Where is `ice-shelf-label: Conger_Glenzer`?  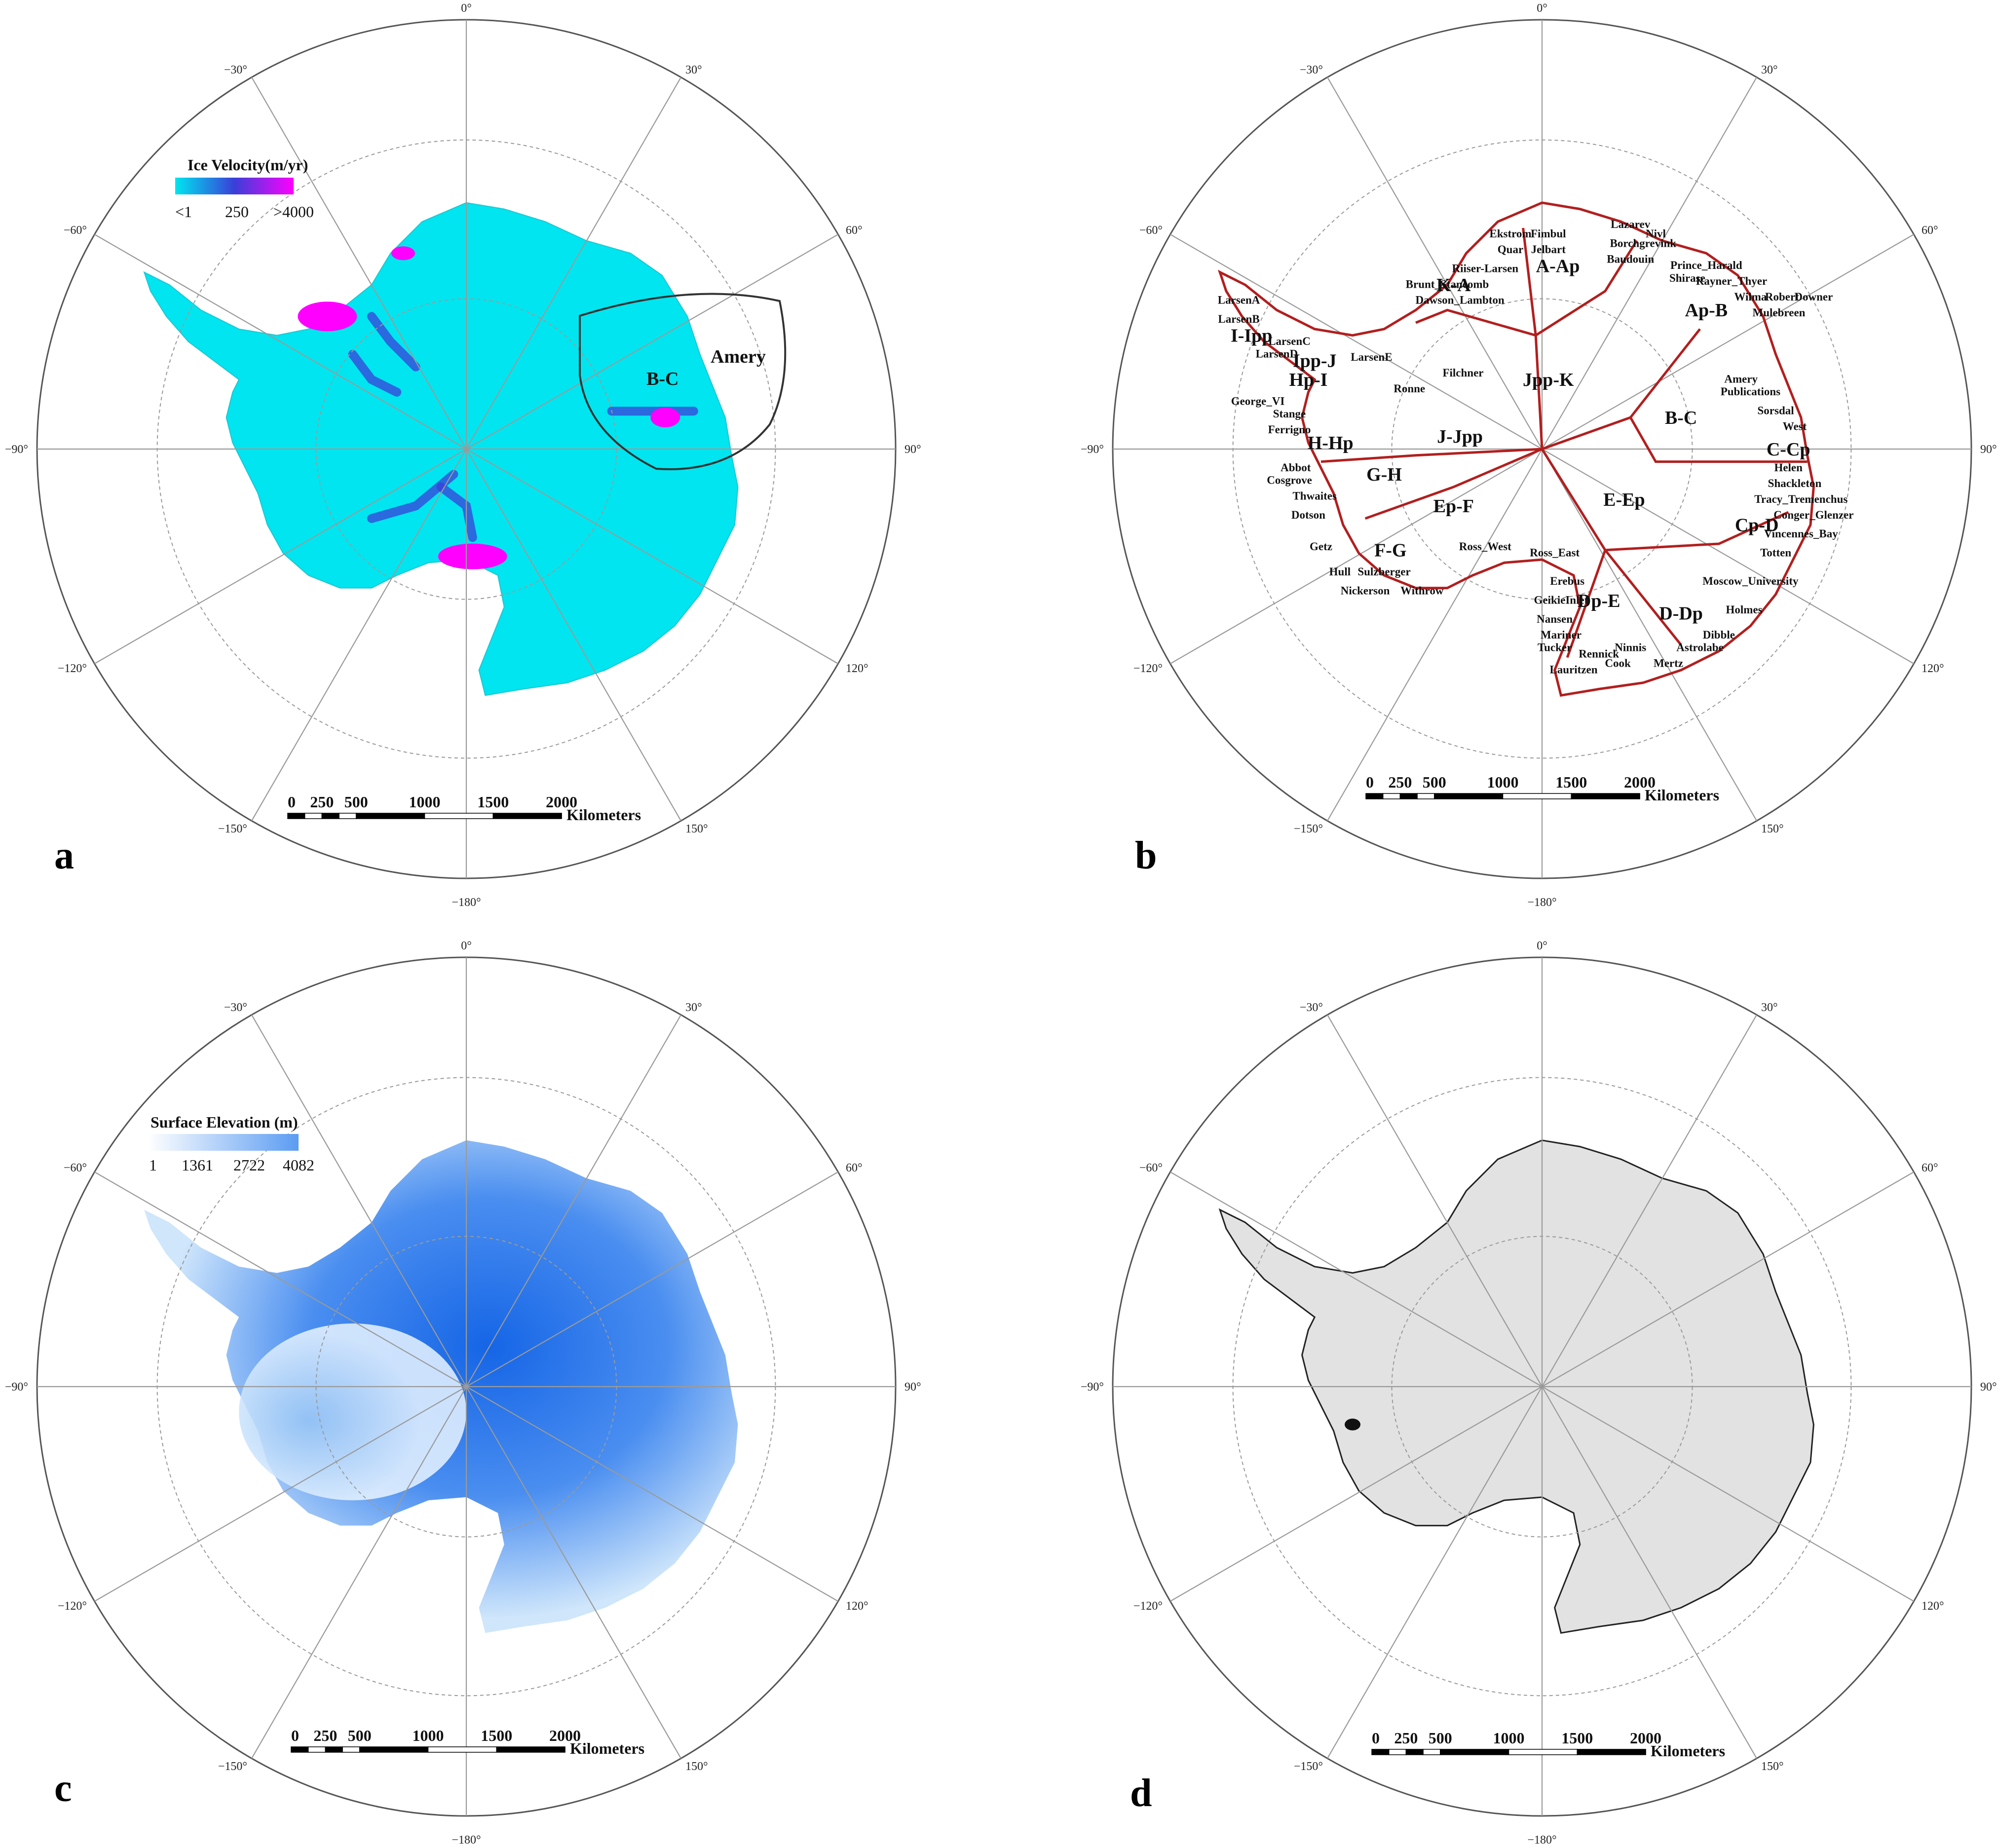
ice-shelf-label: Conger_Glenzer is located at coordinates (1813, 515).